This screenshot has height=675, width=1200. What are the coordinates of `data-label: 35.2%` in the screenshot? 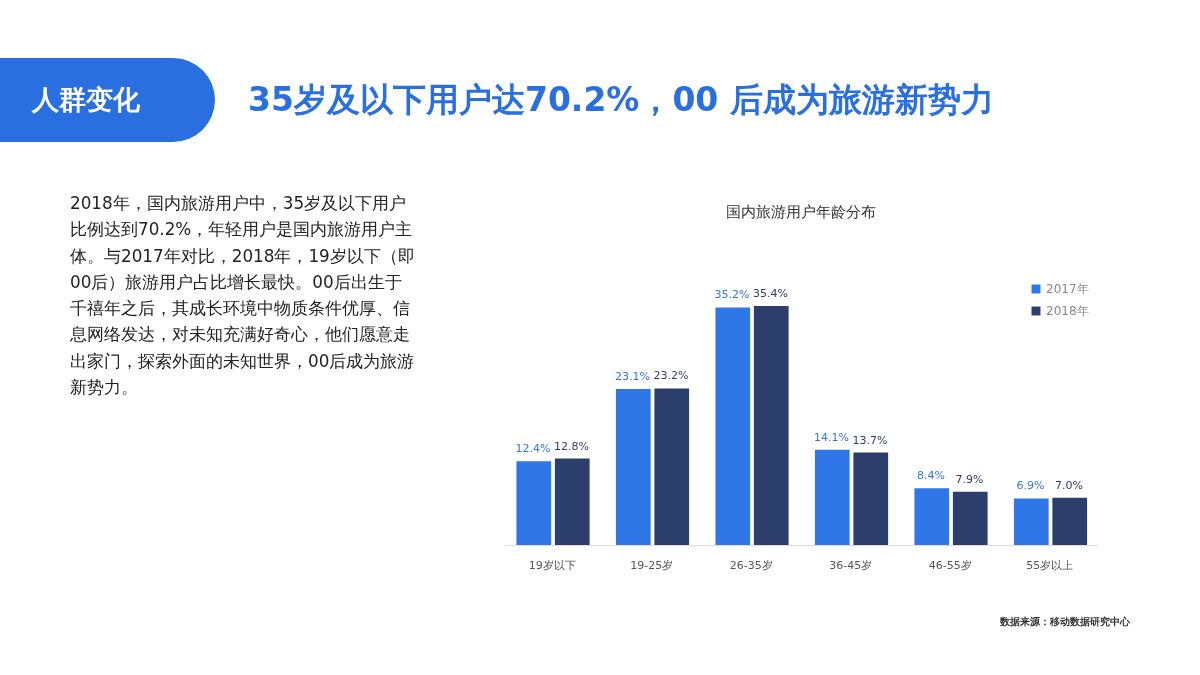 It's located at (732, 295).